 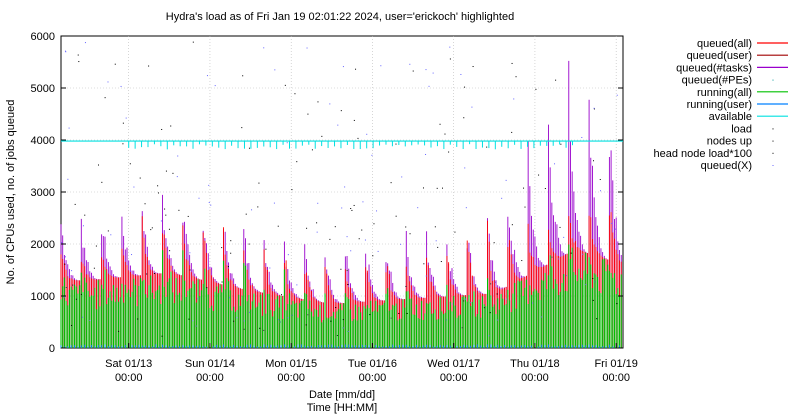 I want to click on x-tick-label-date: Sun 01/14, so click(x=210, y=364).